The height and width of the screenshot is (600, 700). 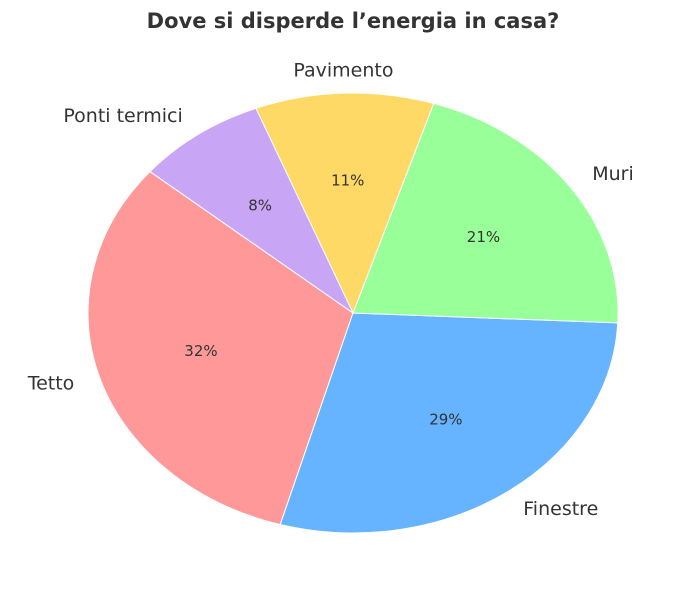 What do you see at coordinates (51, 383) in the screenshot?
I see `slice-label: Tetto` at bounding box center [51, 383].